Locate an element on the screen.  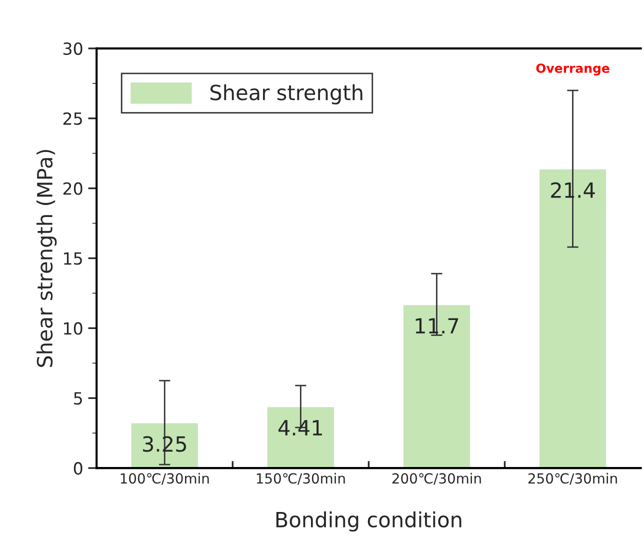
y-tick-label: 10 is located at coordinates (73, 328).